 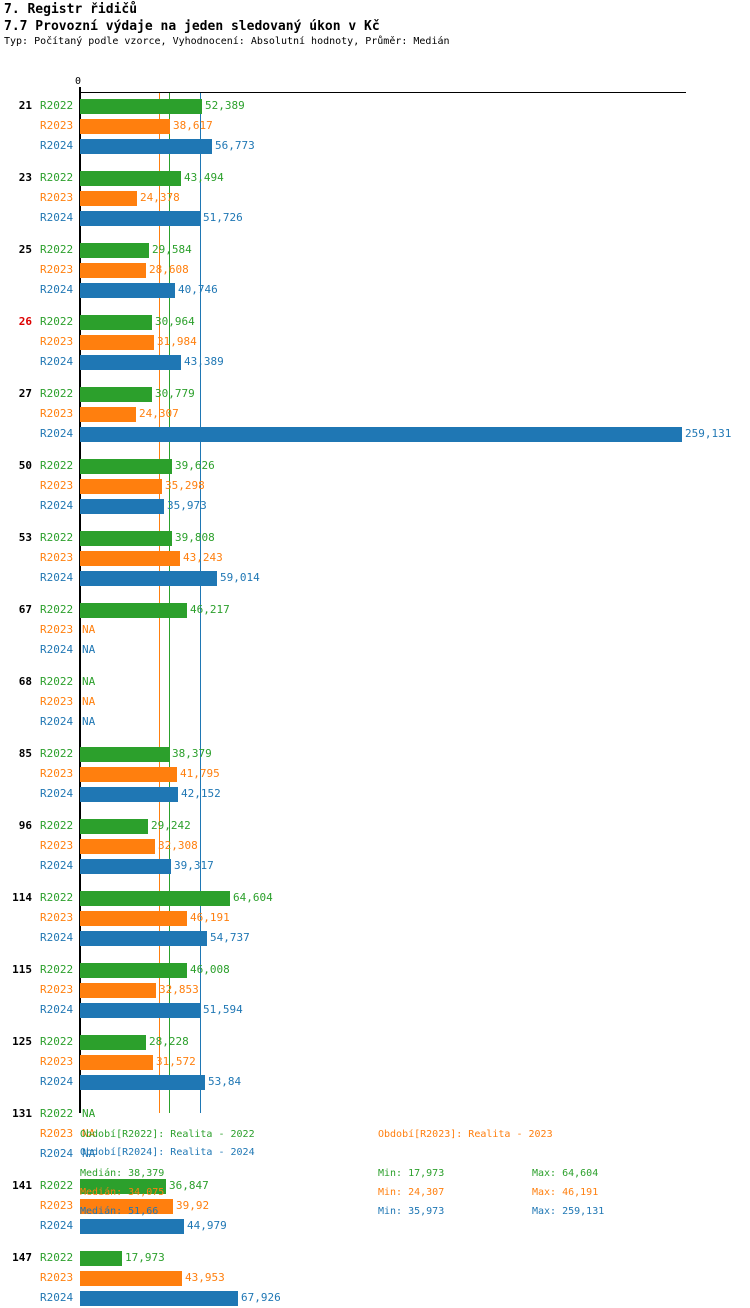 What do you see at coordinates (375, 1042) in the screenshot?
I see `bar-row: R2022 28,228` at bounding box center [375, 1042].